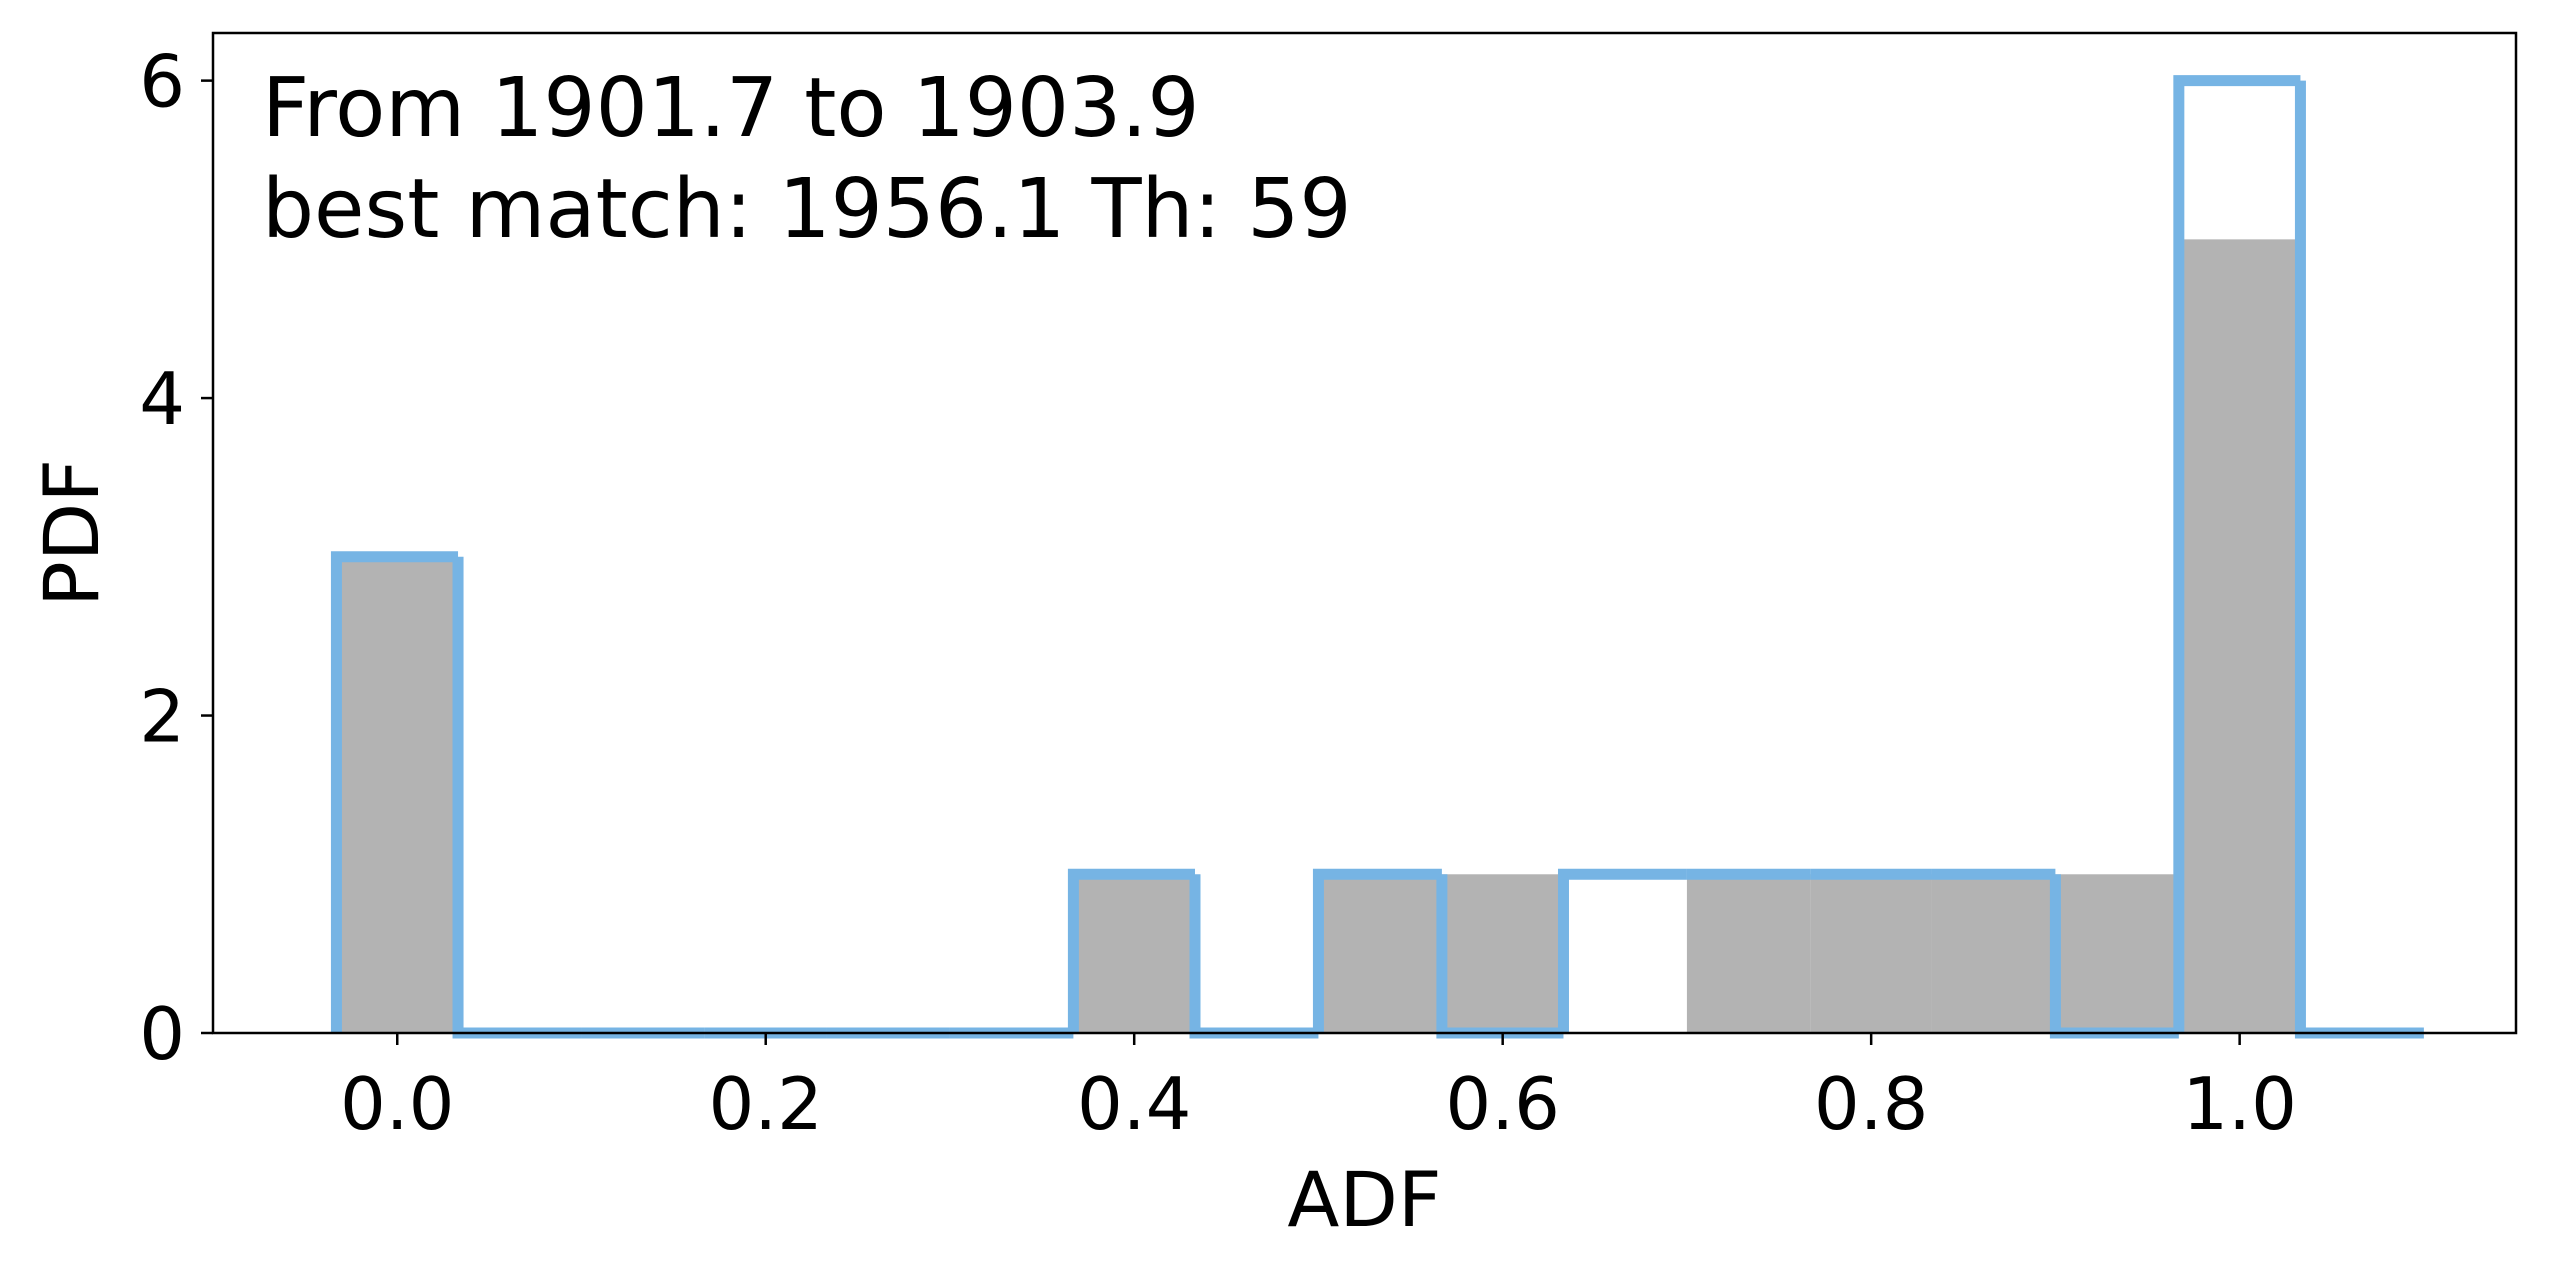 The image size is (2549, 1277). Describe the element at coordinates (2239, 1104) in the screenshot. I see `x-tick-label-5: 1.0` at that location.